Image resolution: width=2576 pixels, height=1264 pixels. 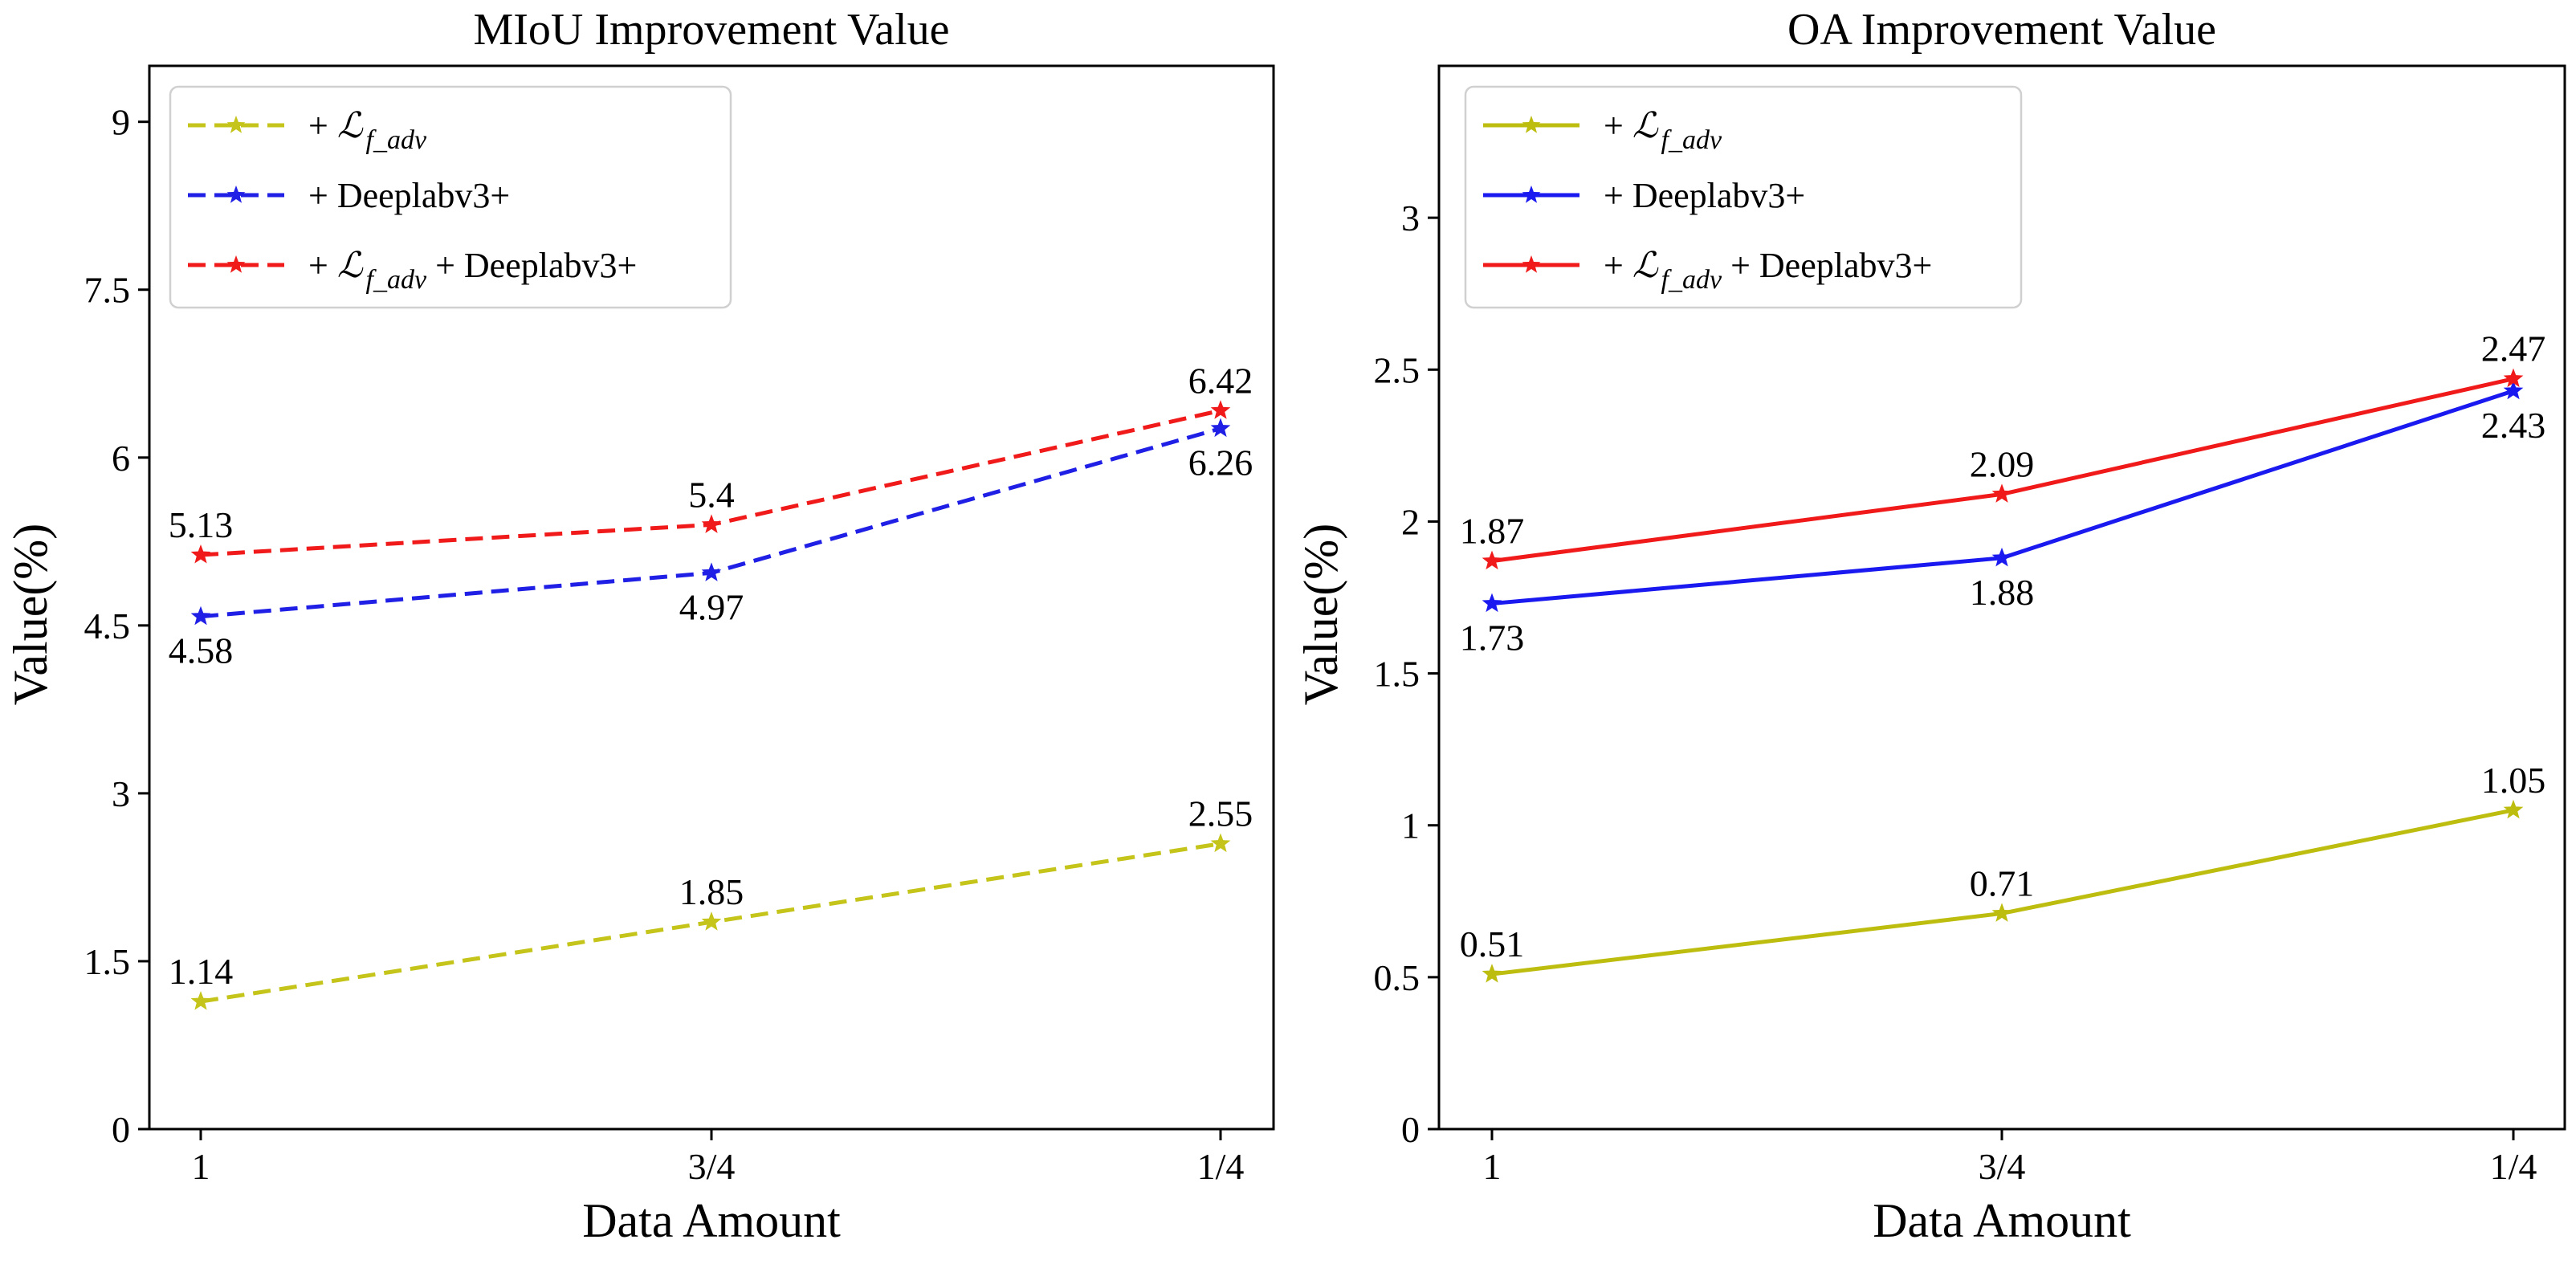 I want to click on data-label: 0.51, so click(x=1492, y=944).